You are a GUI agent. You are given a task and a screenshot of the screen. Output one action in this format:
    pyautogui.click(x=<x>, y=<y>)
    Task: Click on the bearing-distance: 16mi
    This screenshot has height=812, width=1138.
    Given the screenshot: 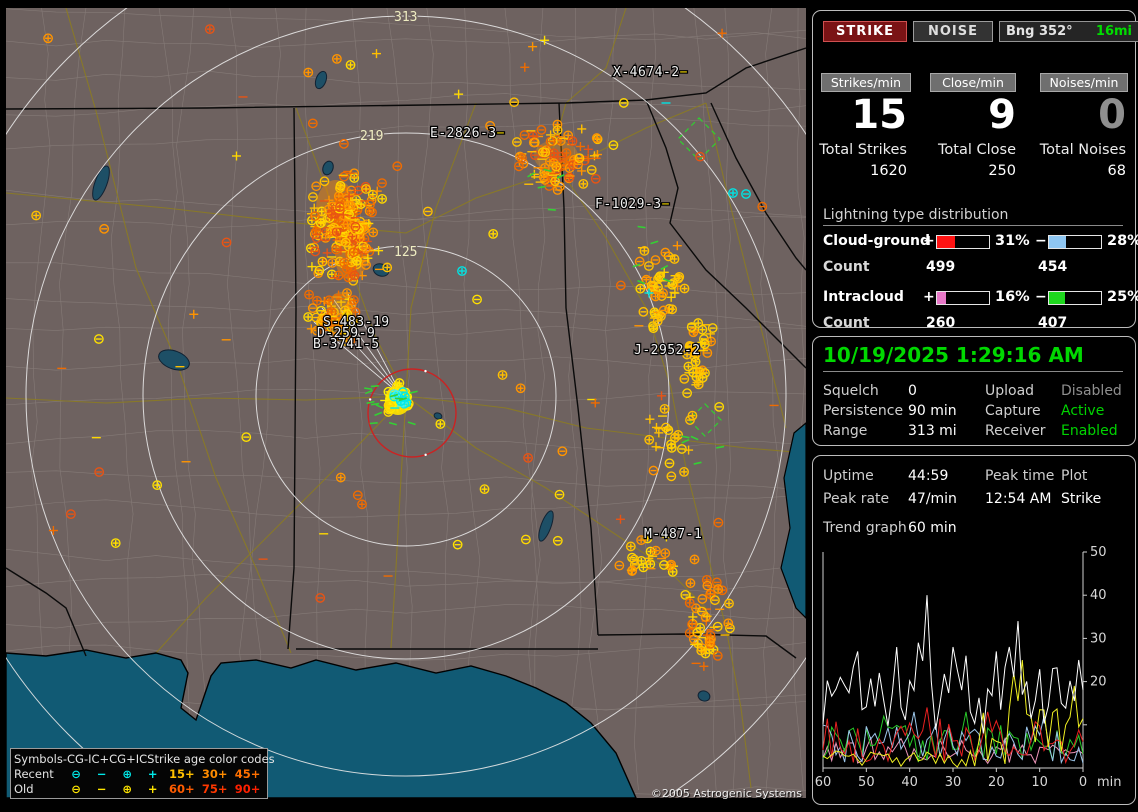 What is the action you would take?
    pyautogui.click(x=1113, y=31)
    